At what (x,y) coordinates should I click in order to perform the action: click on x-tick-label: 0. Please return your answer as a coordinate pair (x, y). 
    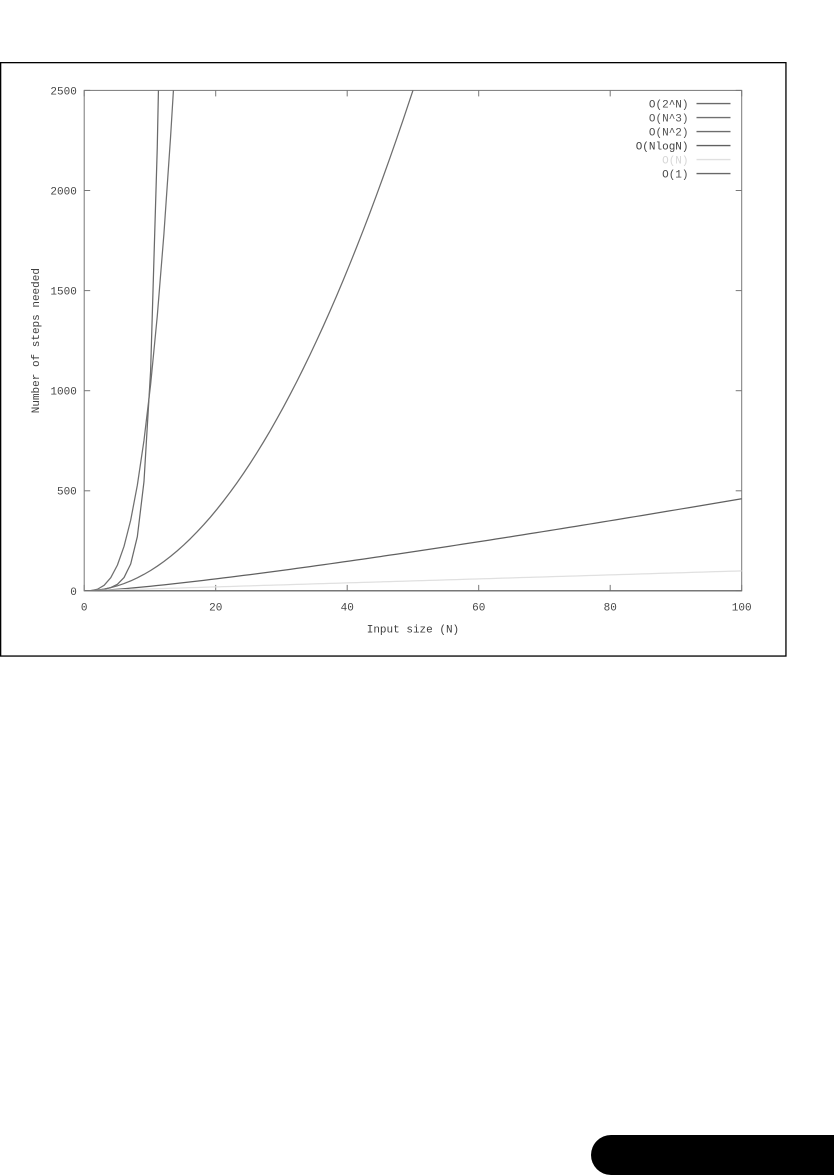
    Looking at the image, I should click on (84, 609).